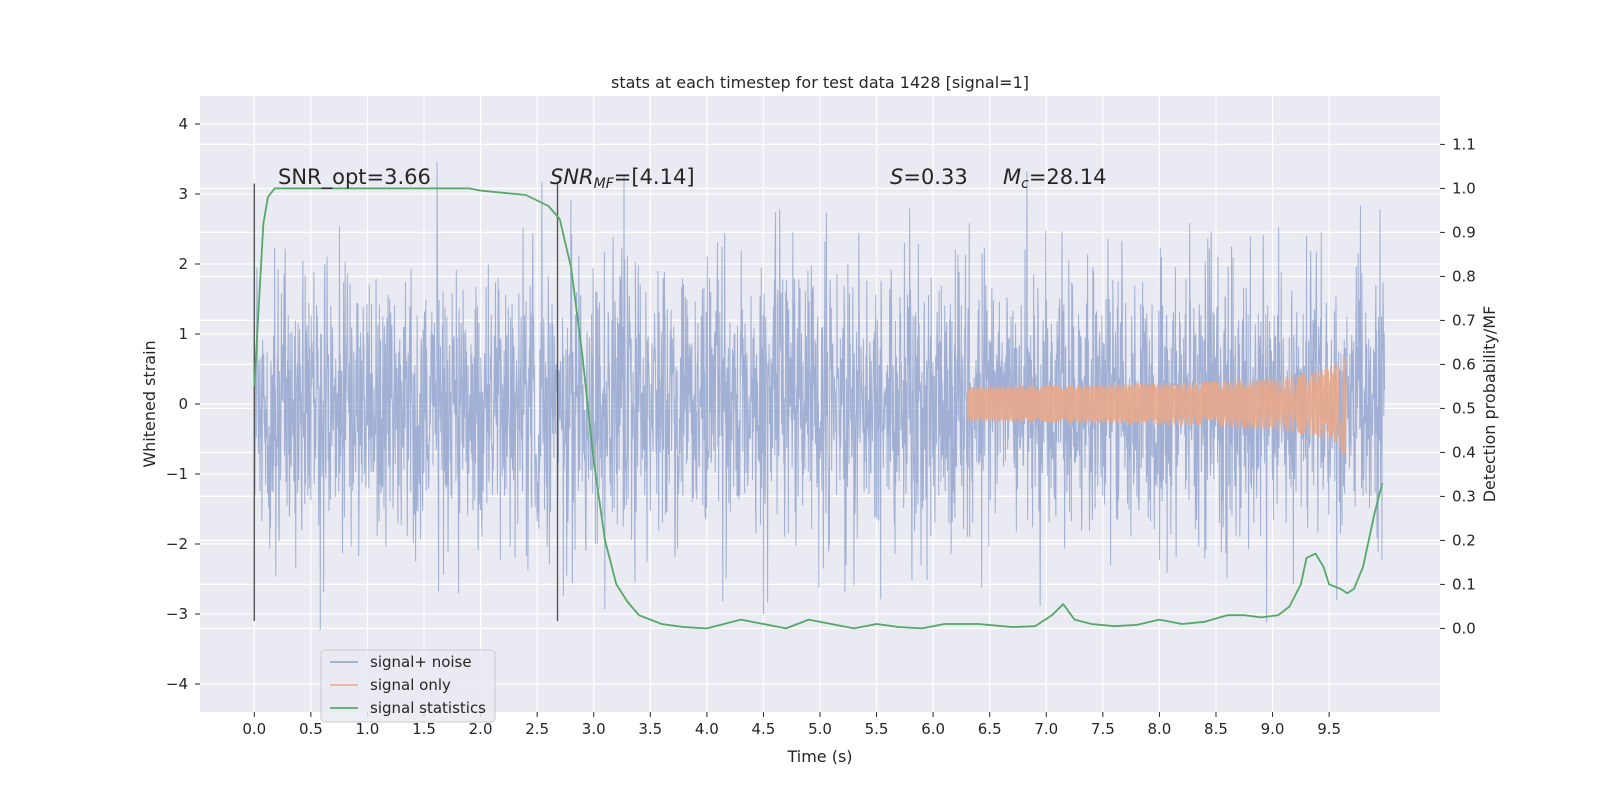 This screenshot has height=800, width=1600. I want to click on y2-tick-label: 0.3, so click(1464, 496).